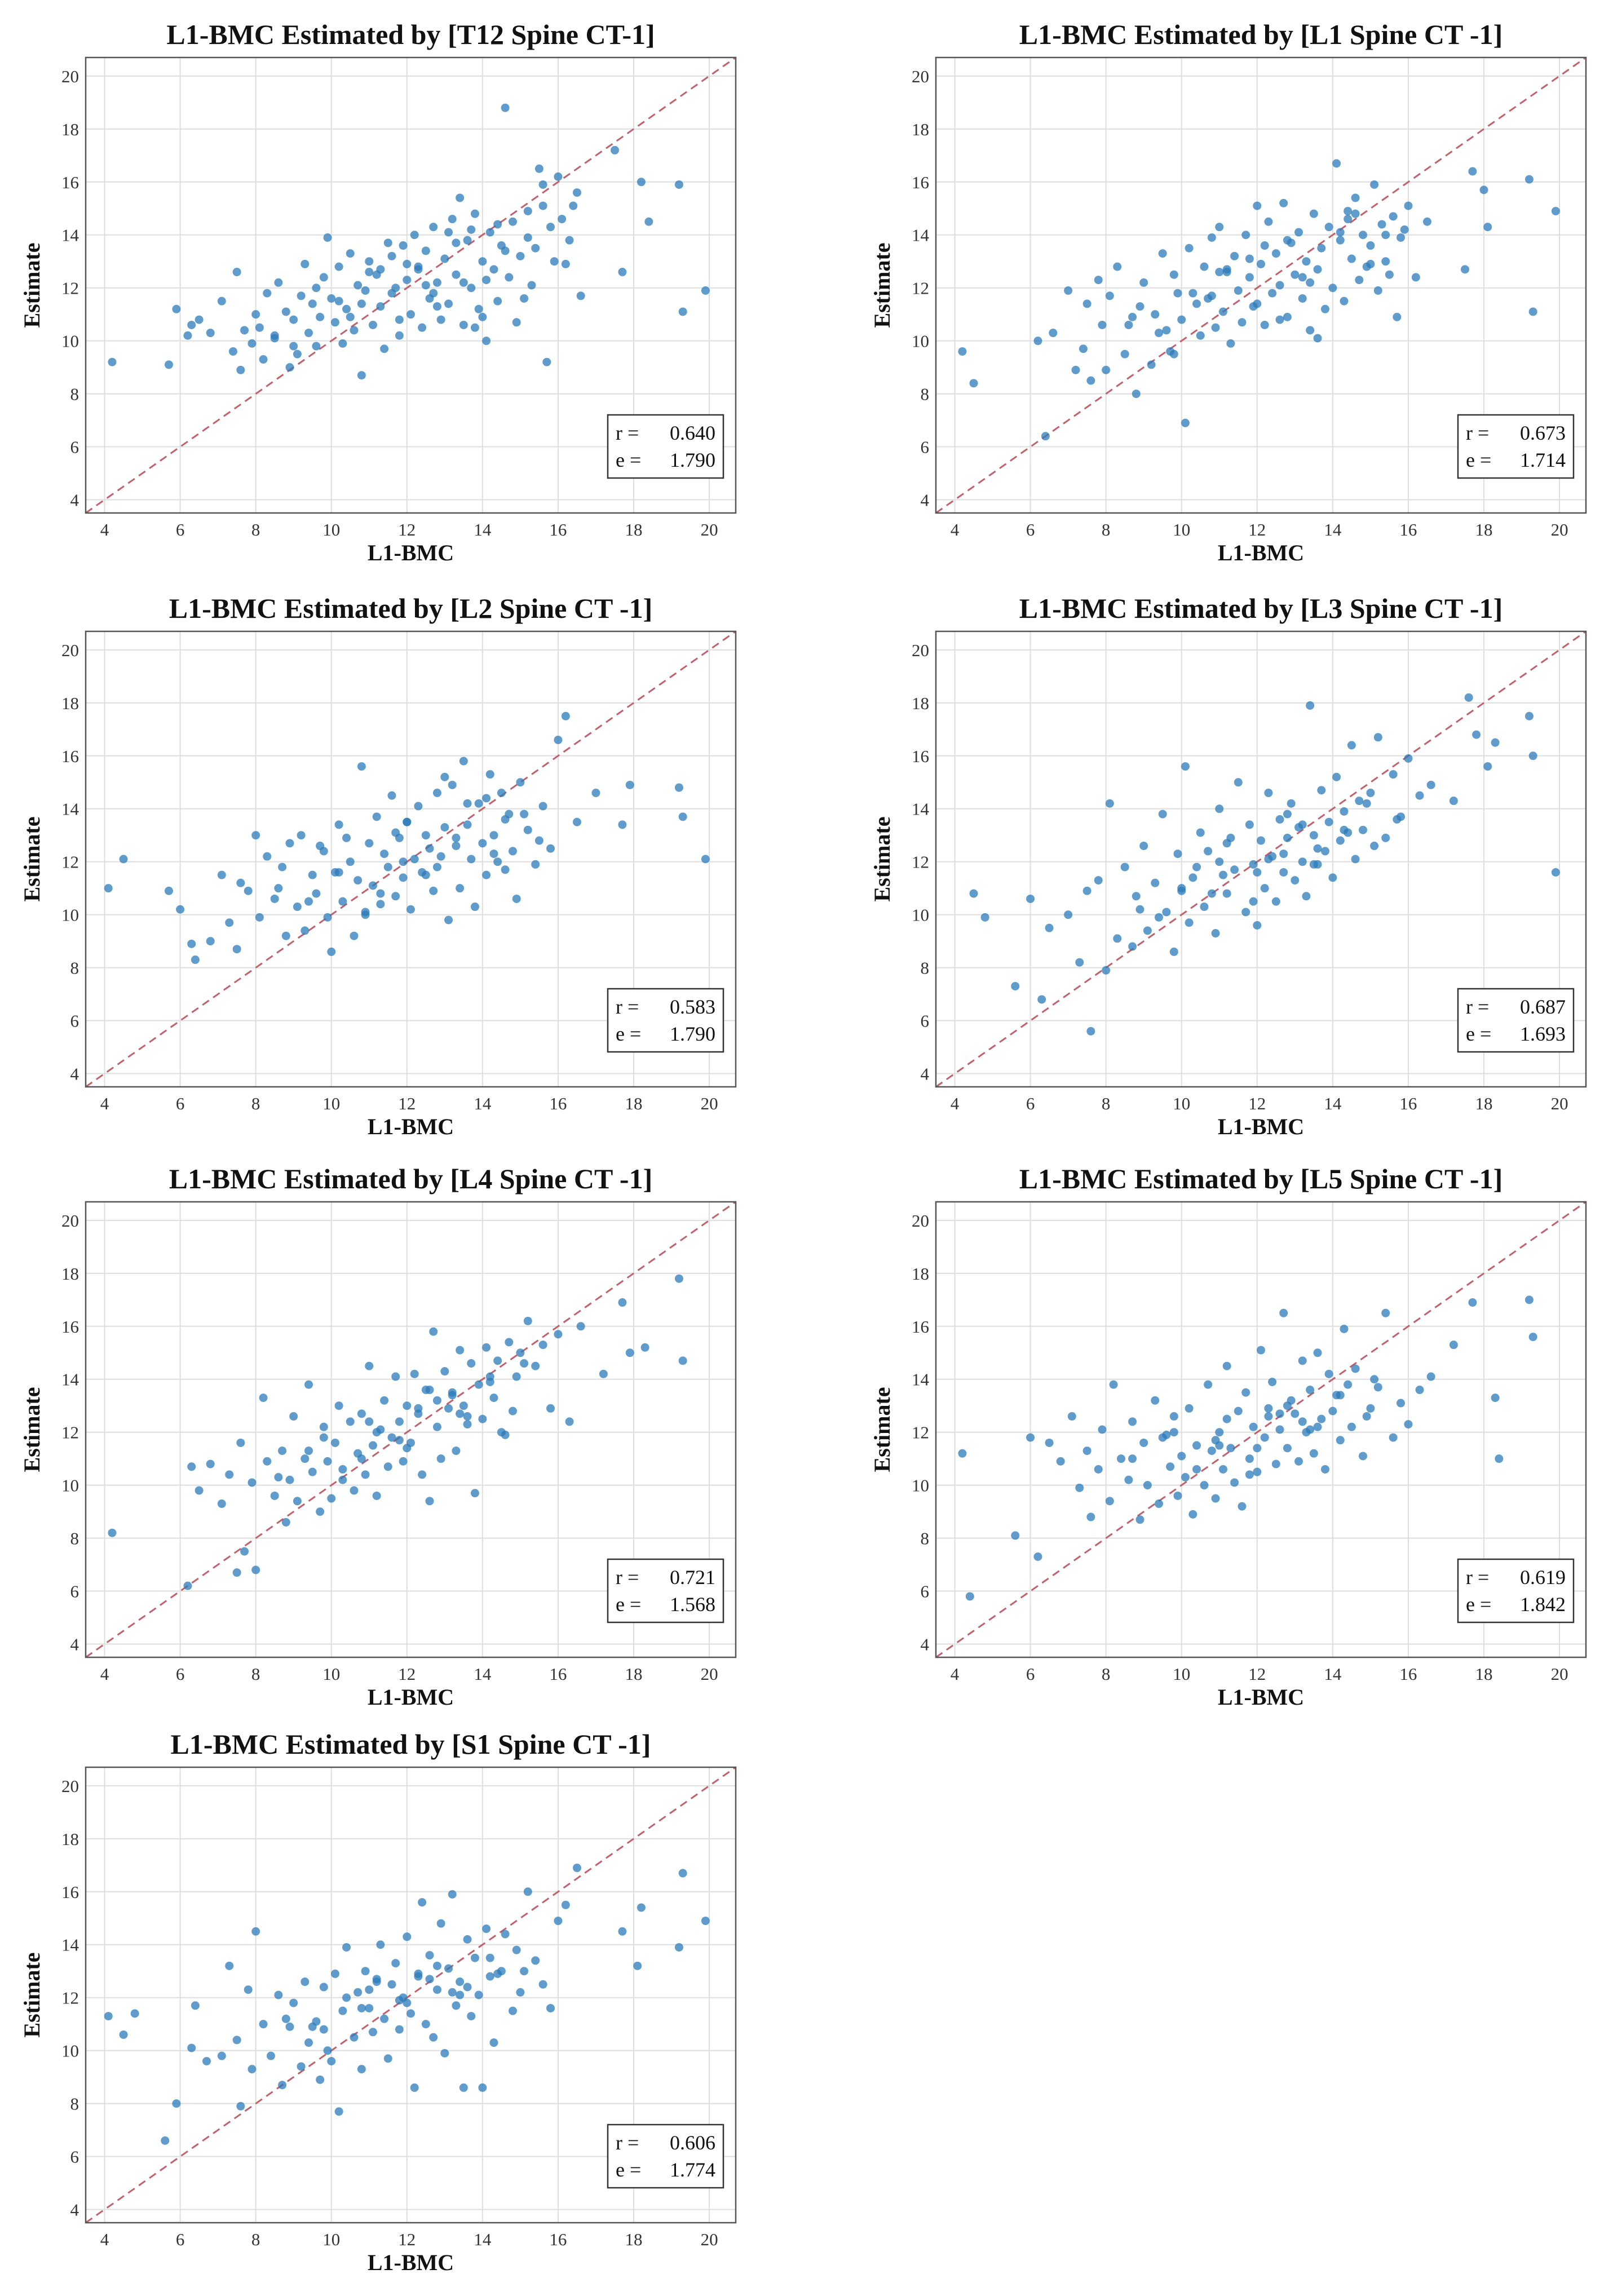 The image size is (1613, 2296). I want to click on stat-label: e =, so click(1478, 1604).